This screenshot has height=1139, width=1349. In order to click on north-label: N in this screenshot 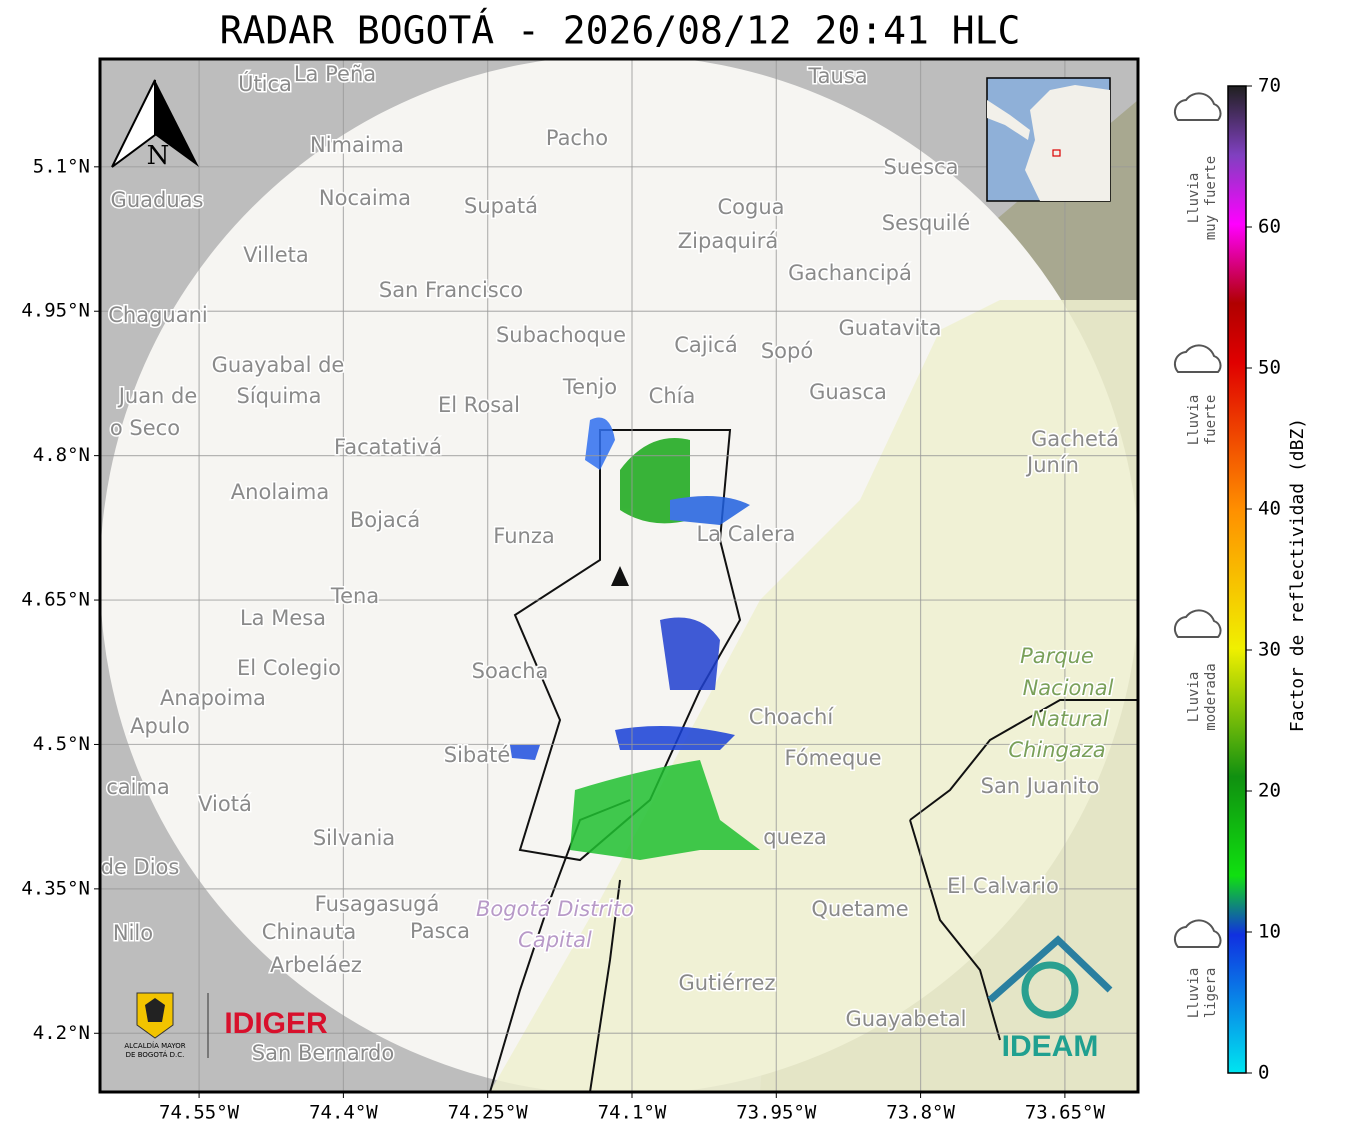, I will do `click(158, 156)`.